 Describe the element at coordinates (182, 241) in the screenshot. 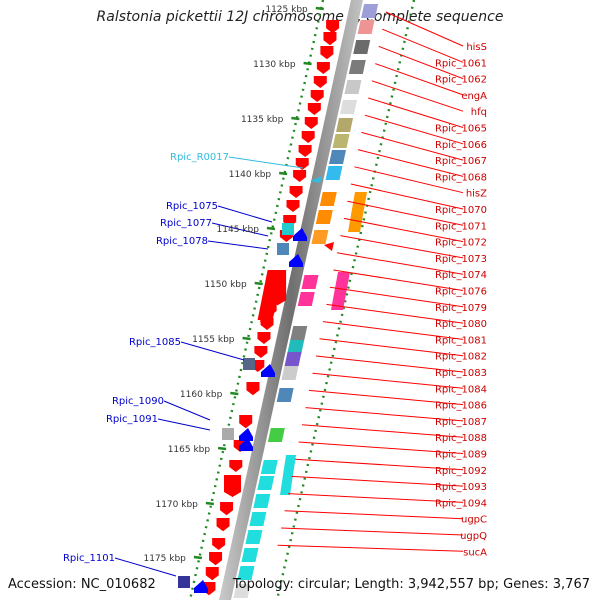

I see `gene-label-left: Rpic_1078` at that location.